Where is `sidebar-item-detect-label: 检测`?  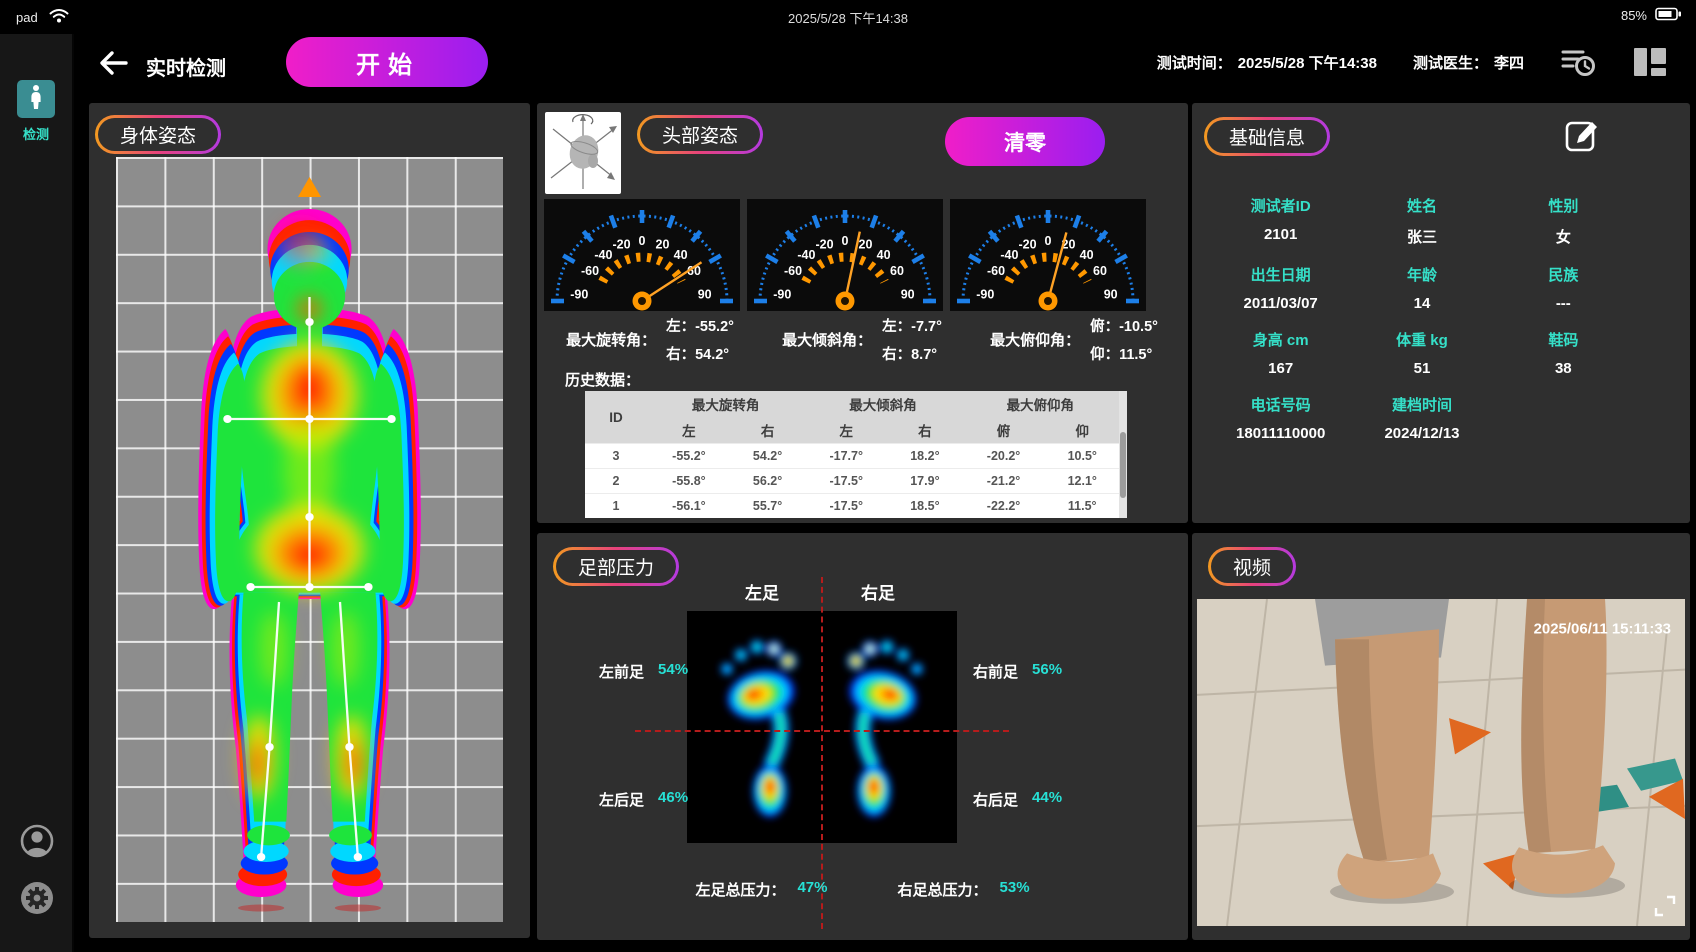
sidebar-item-detect-label: 检测 is located at coordinates (35, 134).